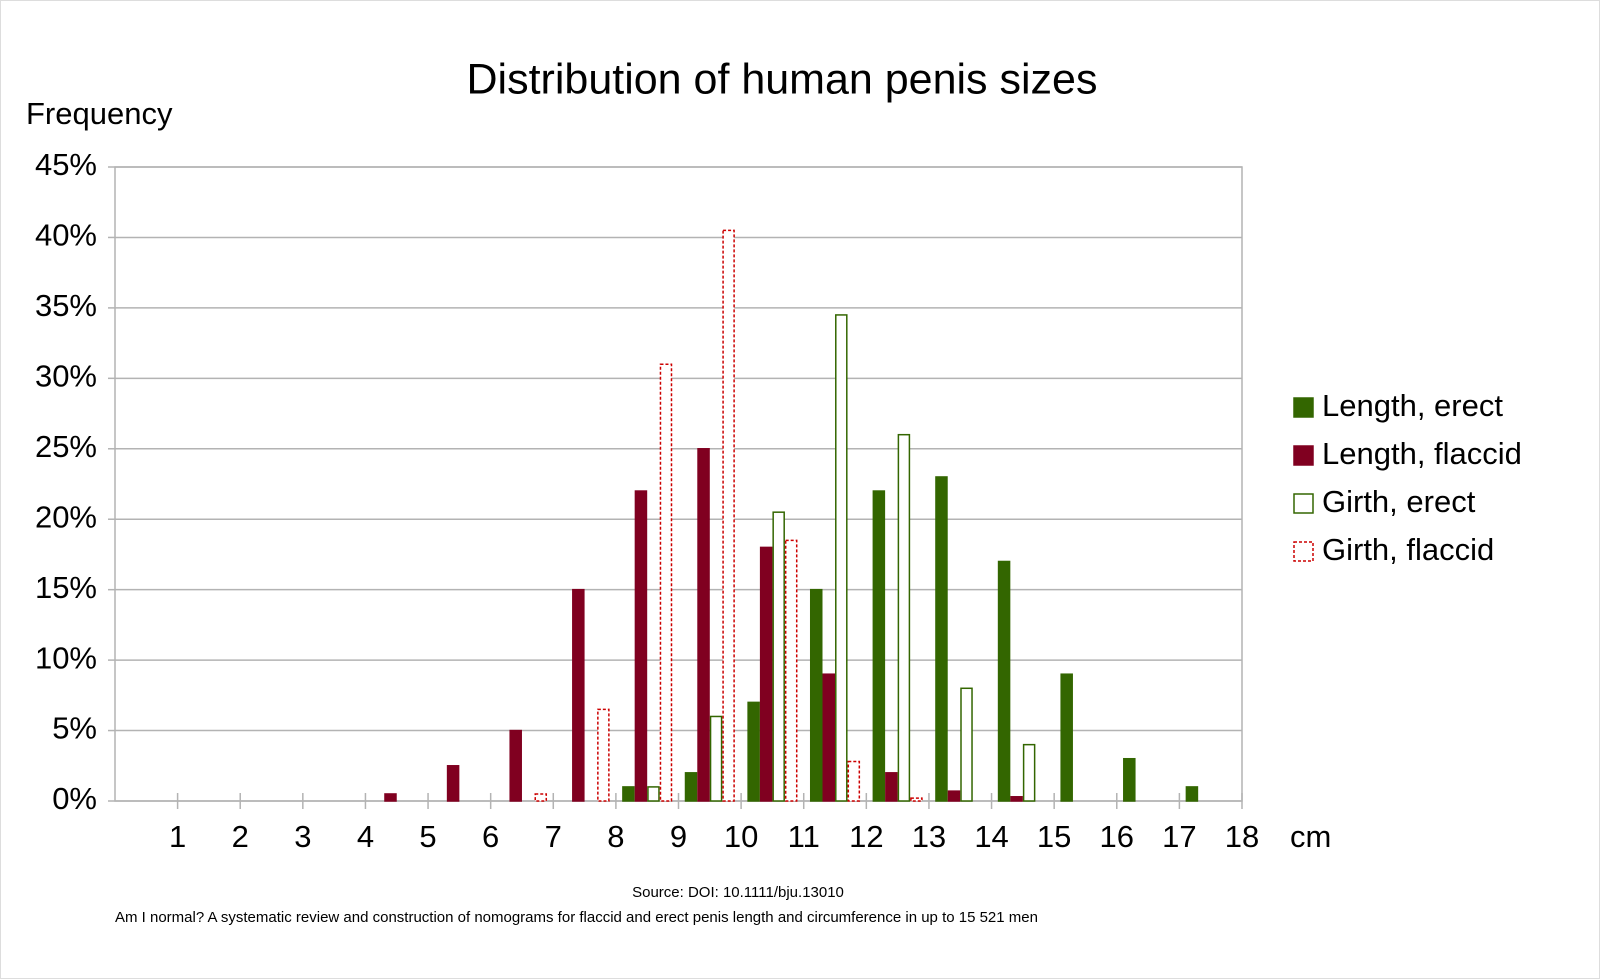  Describe the element at coordinates (1242, 836) in the screenshot. I see `x-tick-label: 18` at that location.